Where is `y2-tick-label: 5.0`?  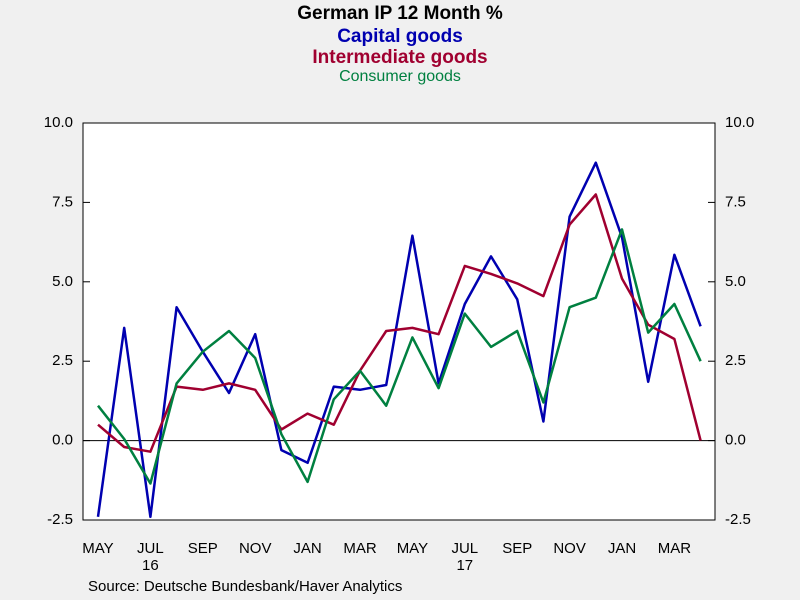
y2-tick-label: 5.0 is located at coordinates (735, 281).